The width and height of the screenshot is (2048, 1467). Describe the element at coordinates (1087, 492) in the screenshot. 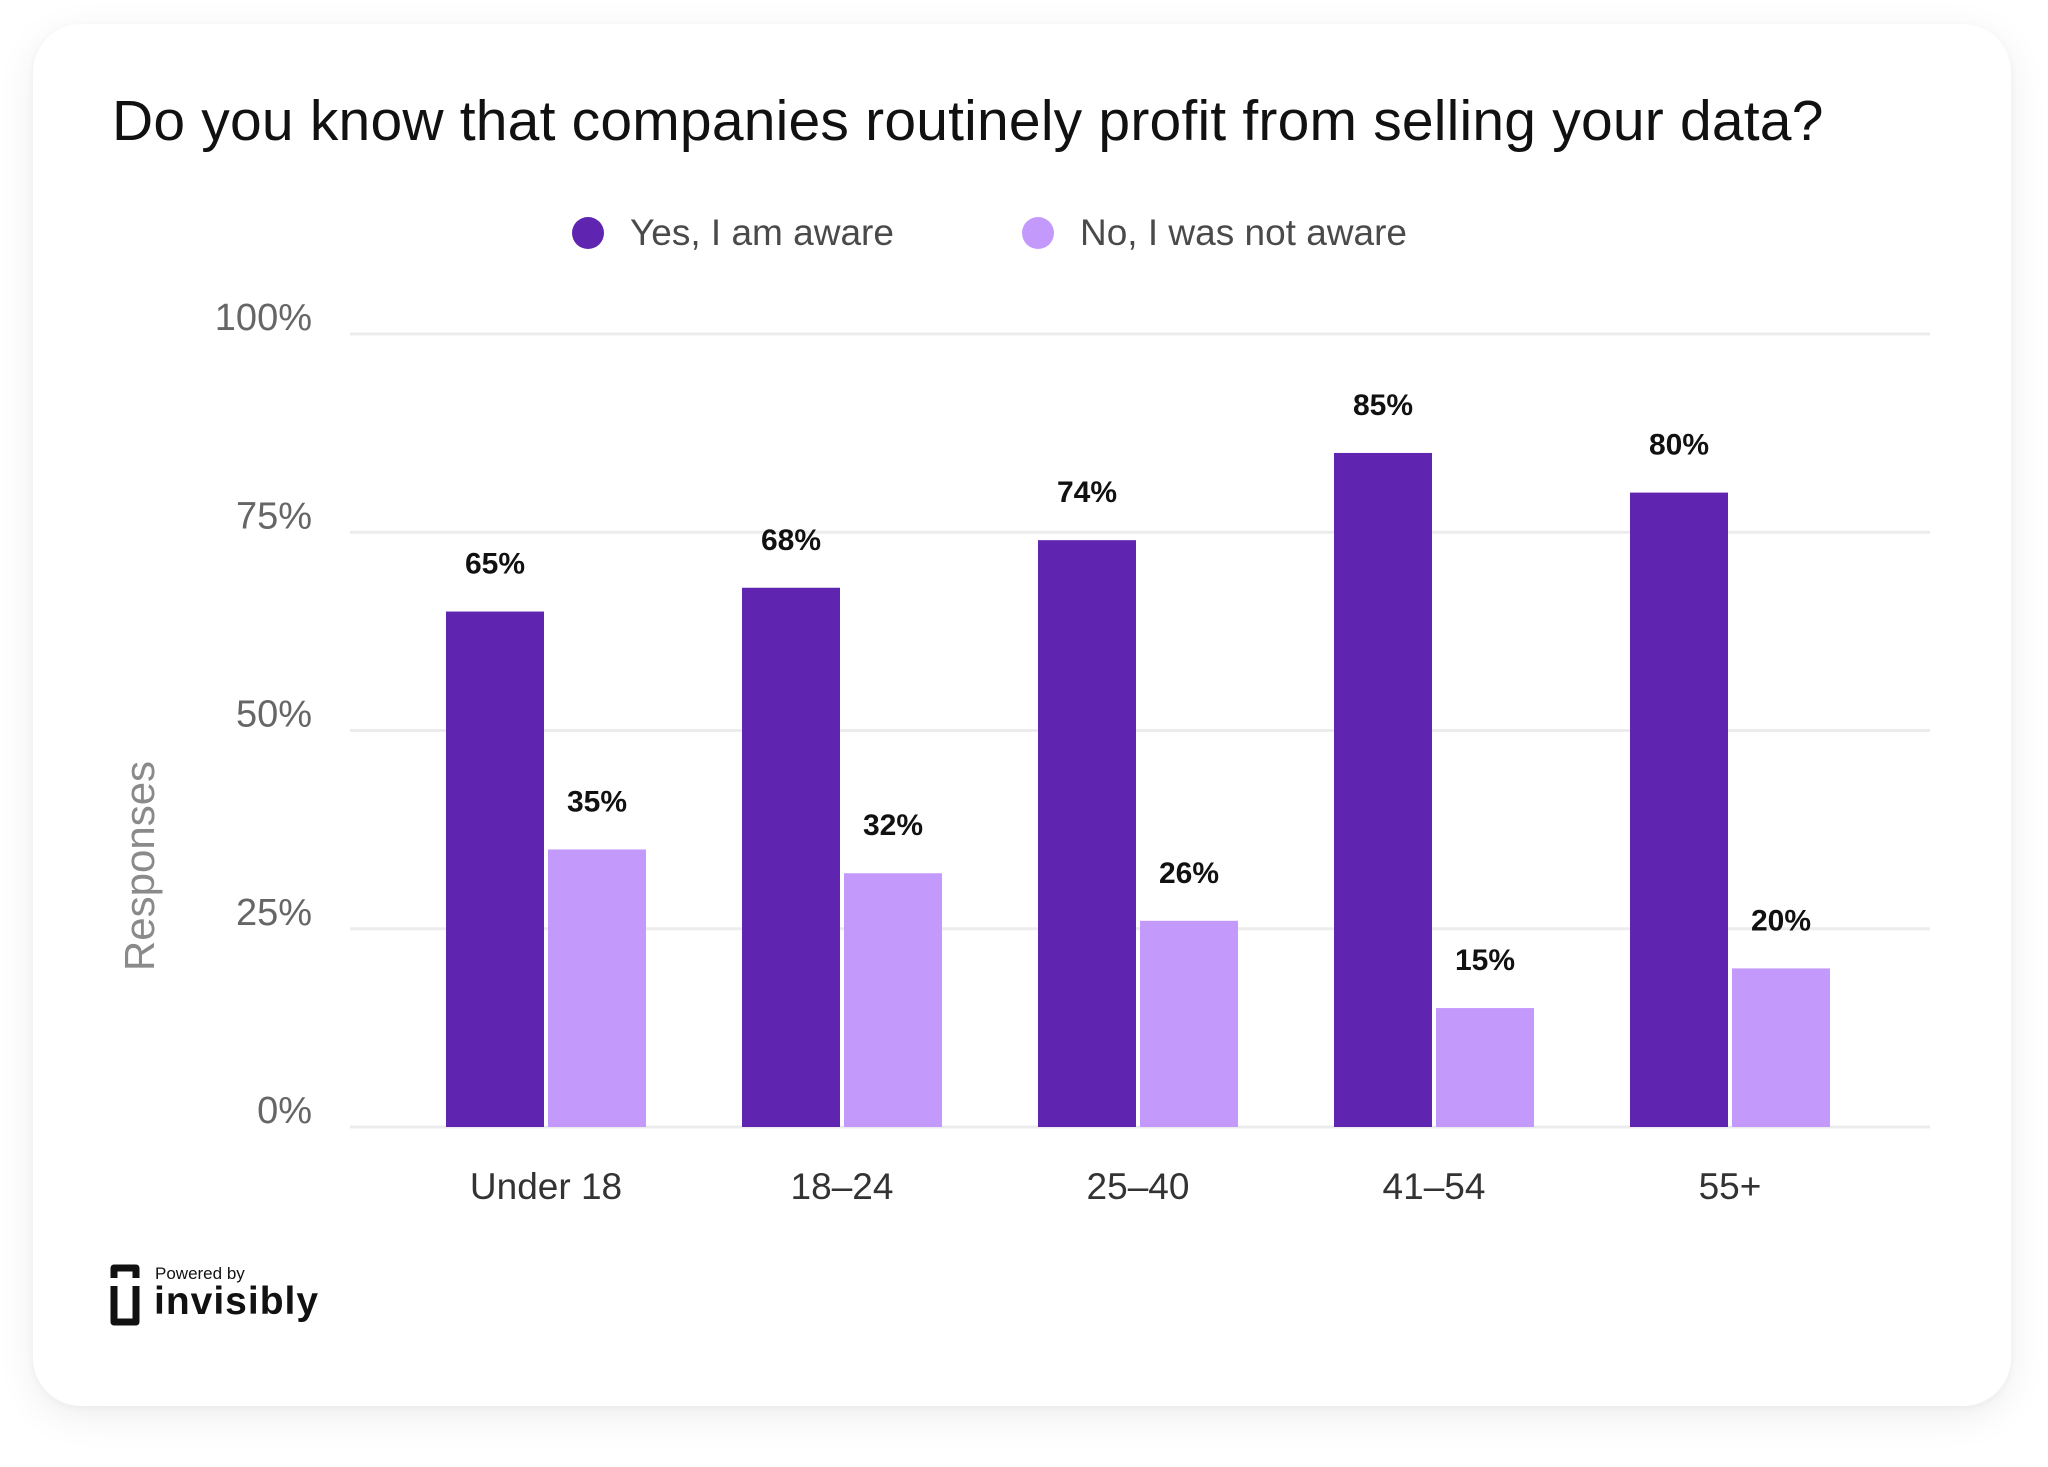

I see `data-label: 74%` at that location.